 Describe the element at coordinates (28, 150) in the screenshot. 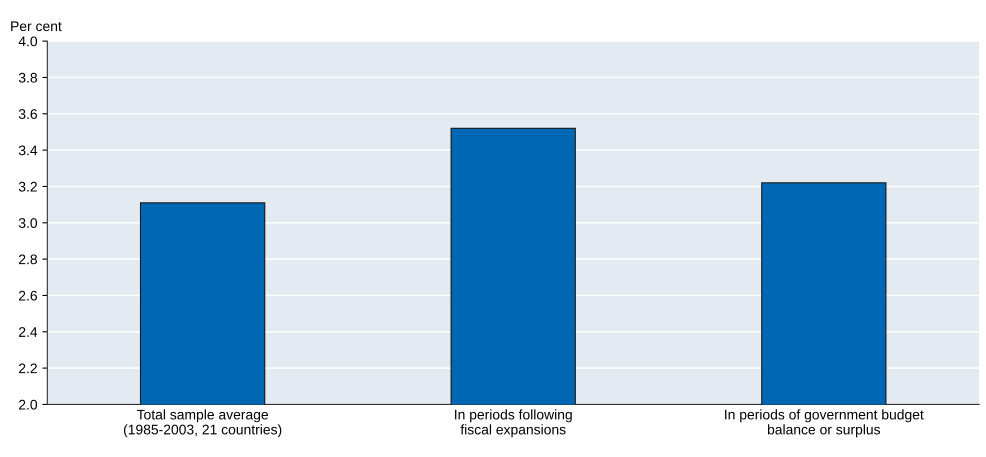

I see `y-tick-label: 3.4` at that location.